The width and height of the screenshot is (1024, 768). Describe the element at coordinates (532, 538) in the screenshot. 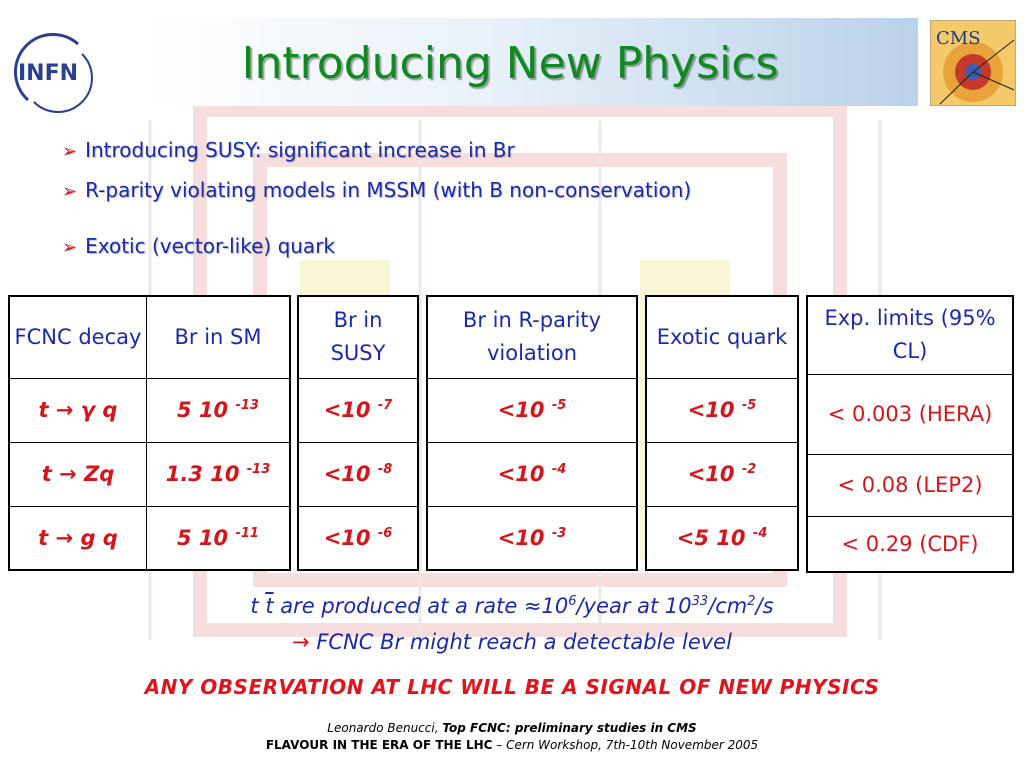

I see `br-rparity-cell: <10 -3` at that location.